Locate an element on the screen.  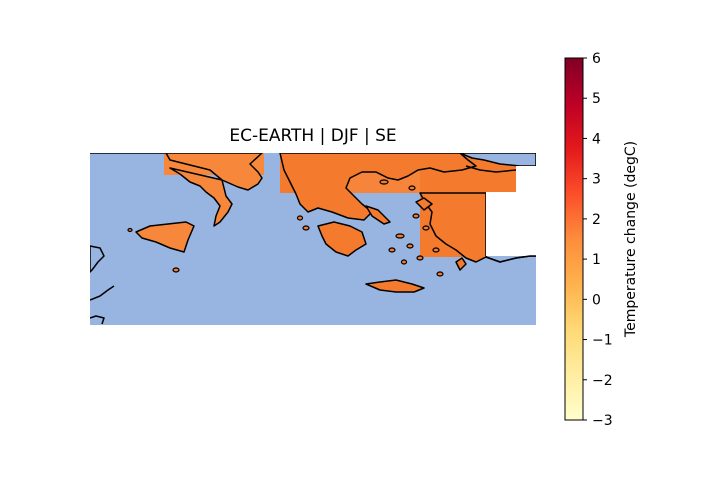
land-lesbos is located at coordinates (424, 204).